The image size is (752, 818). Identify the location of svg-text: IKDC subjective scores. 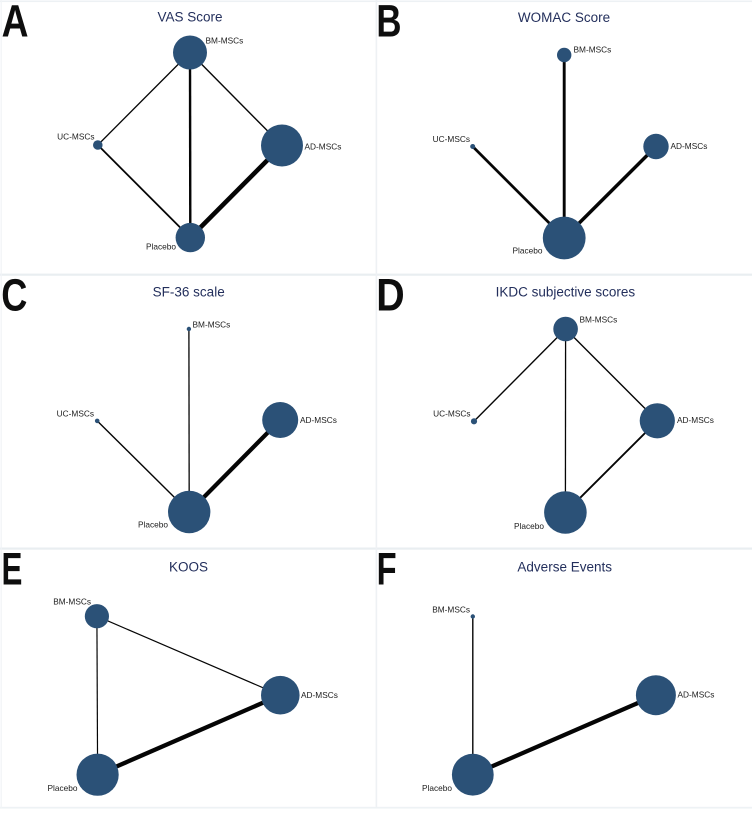
(566, 292).